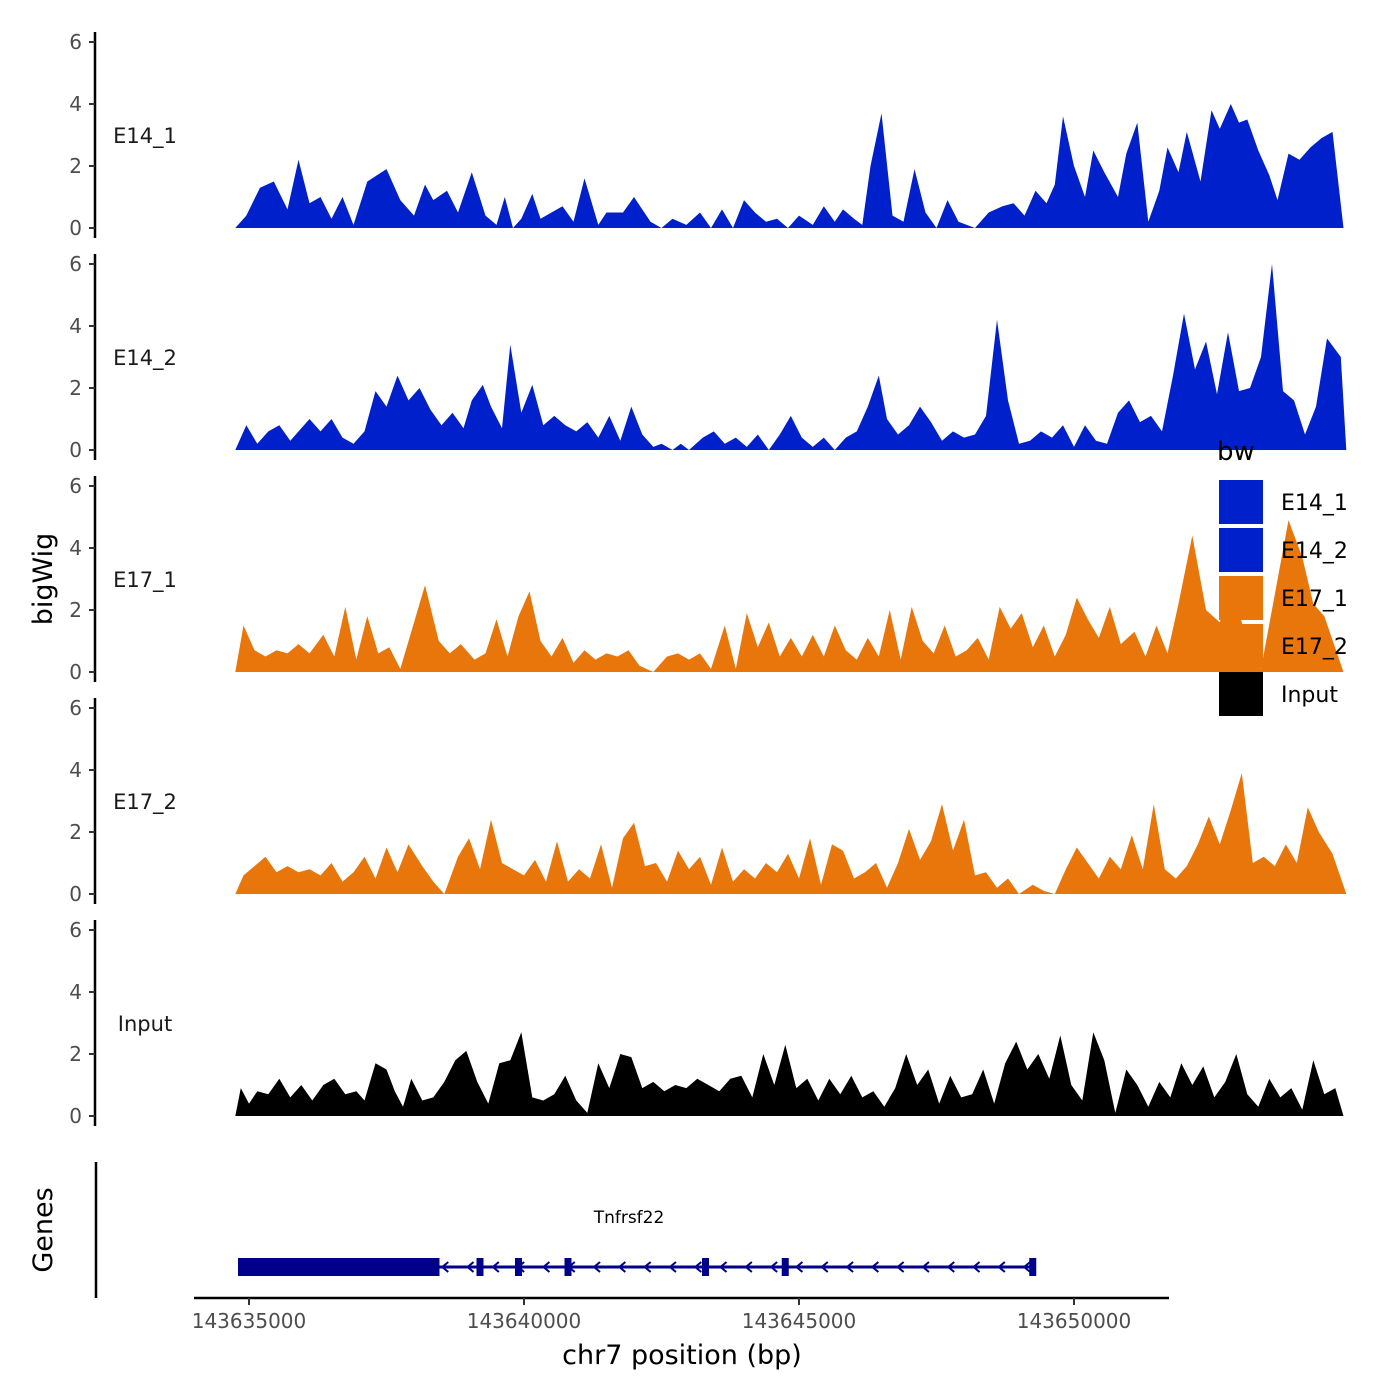  I want to click on legend-item: E14_1, so click(1283, 502).